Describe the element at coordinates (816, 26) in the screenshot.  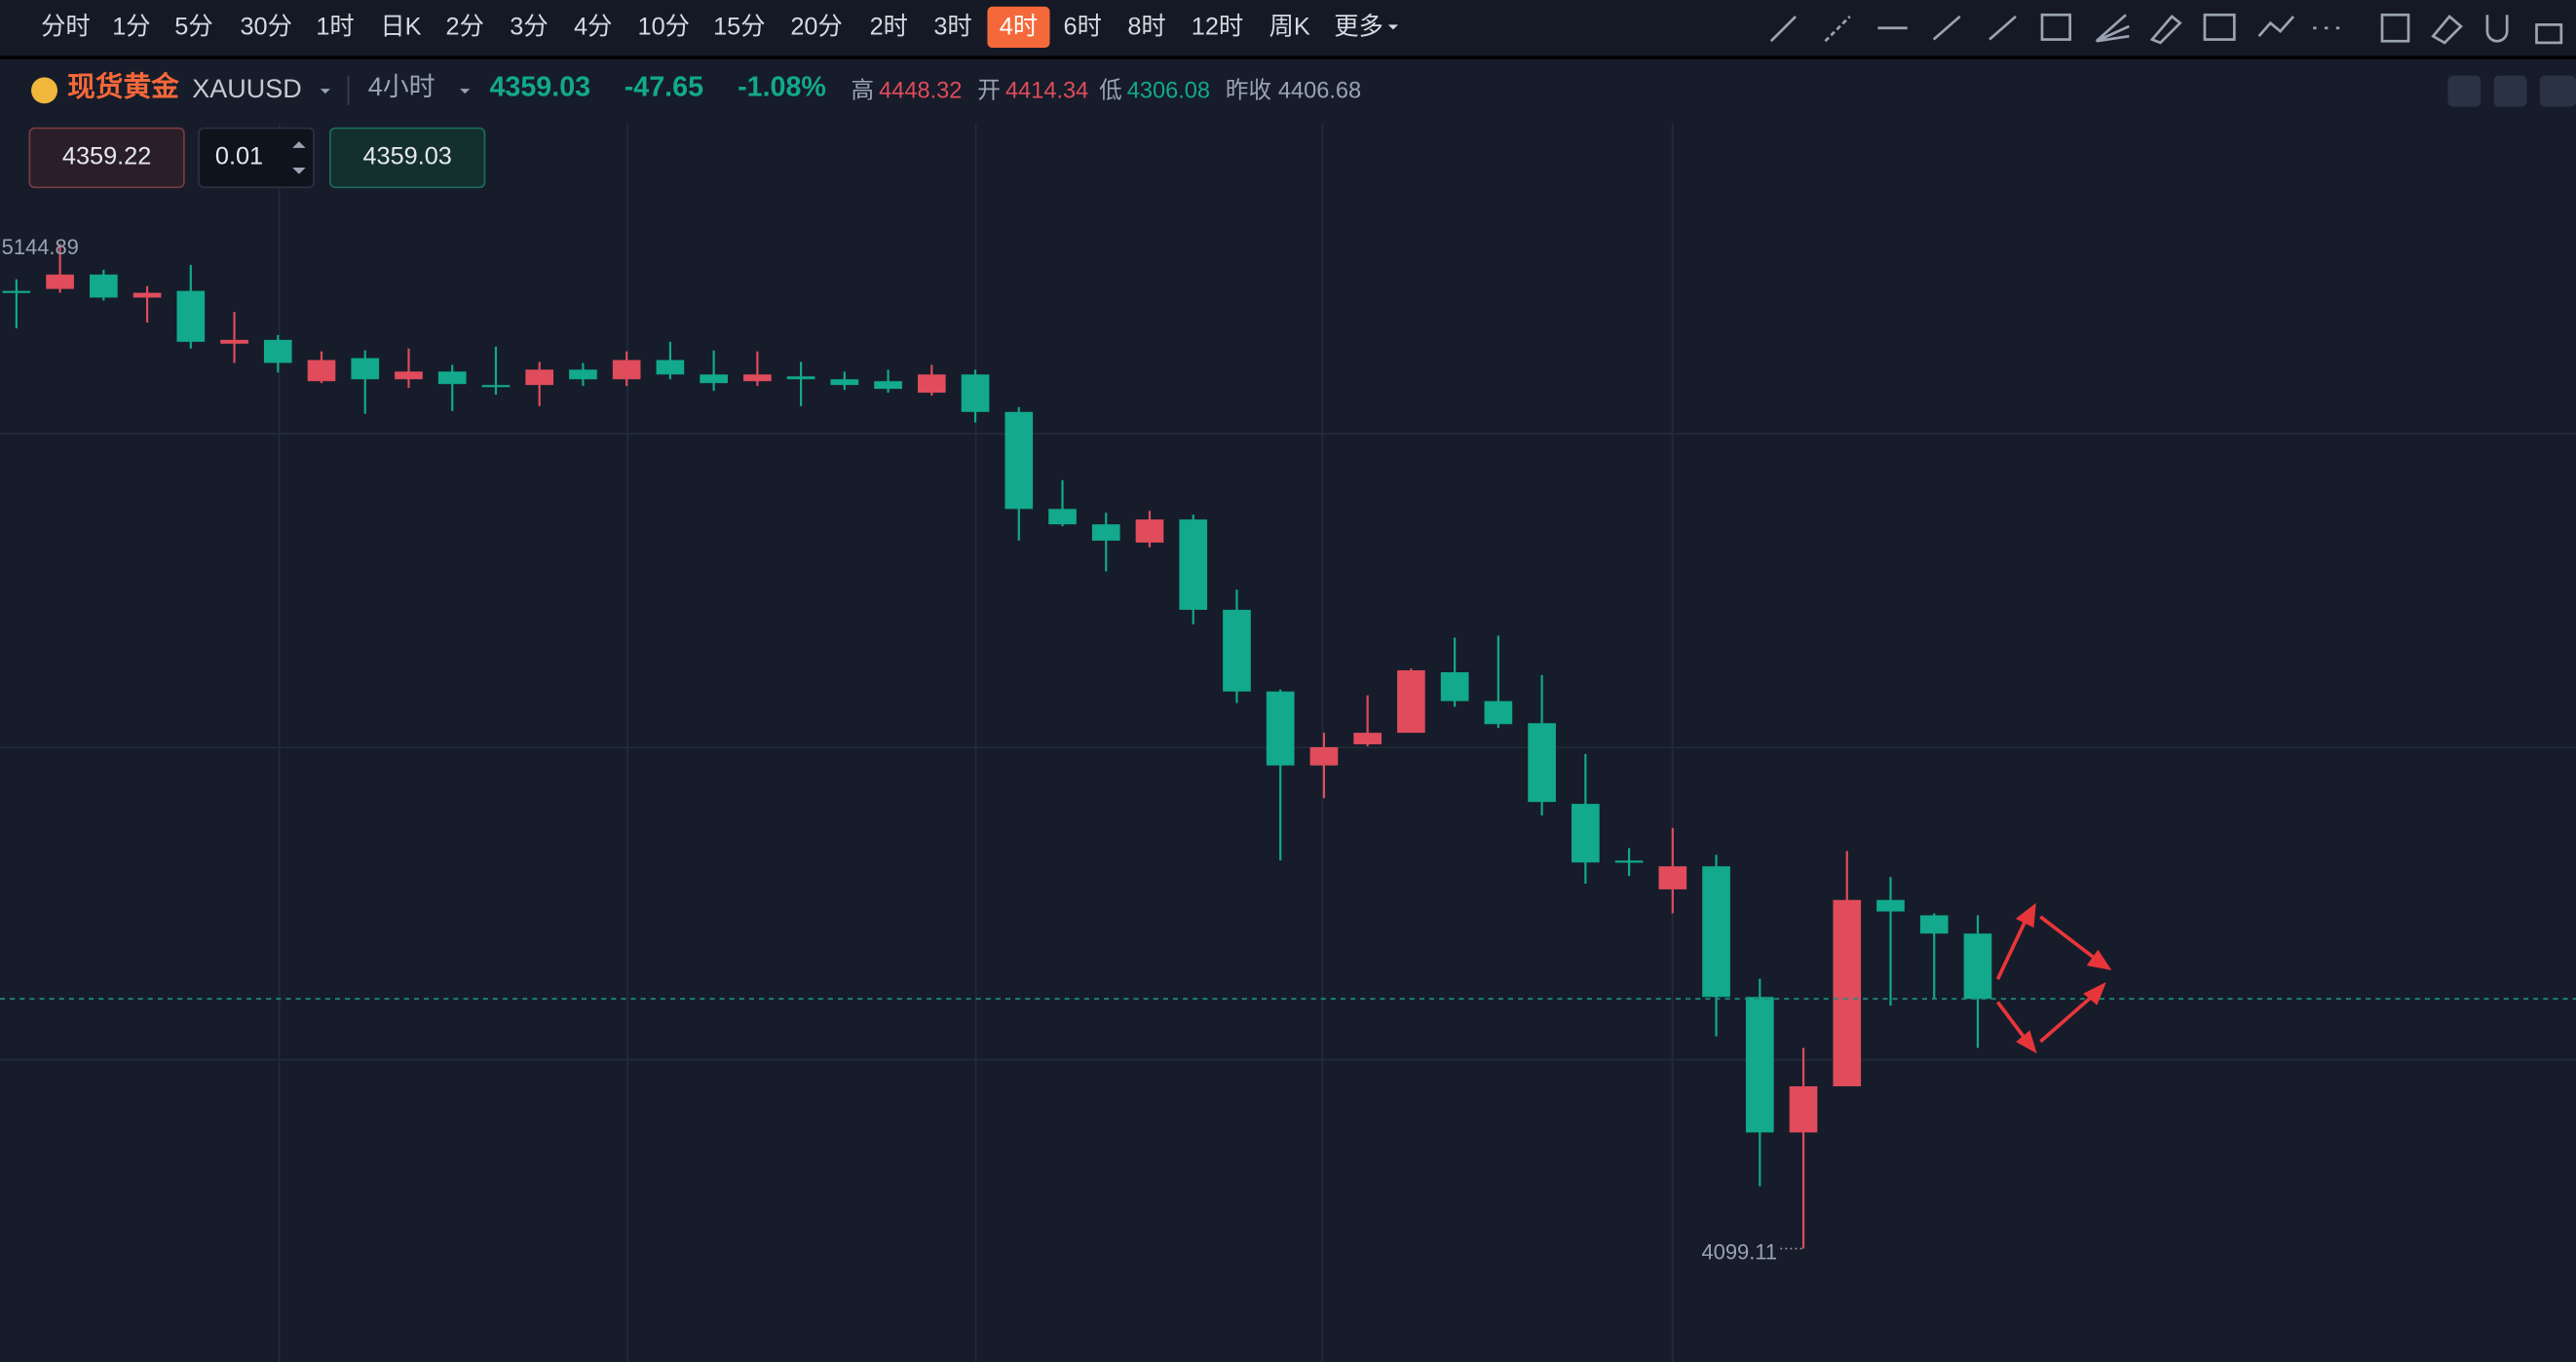
I see `interval-tab: 20分` at that location.